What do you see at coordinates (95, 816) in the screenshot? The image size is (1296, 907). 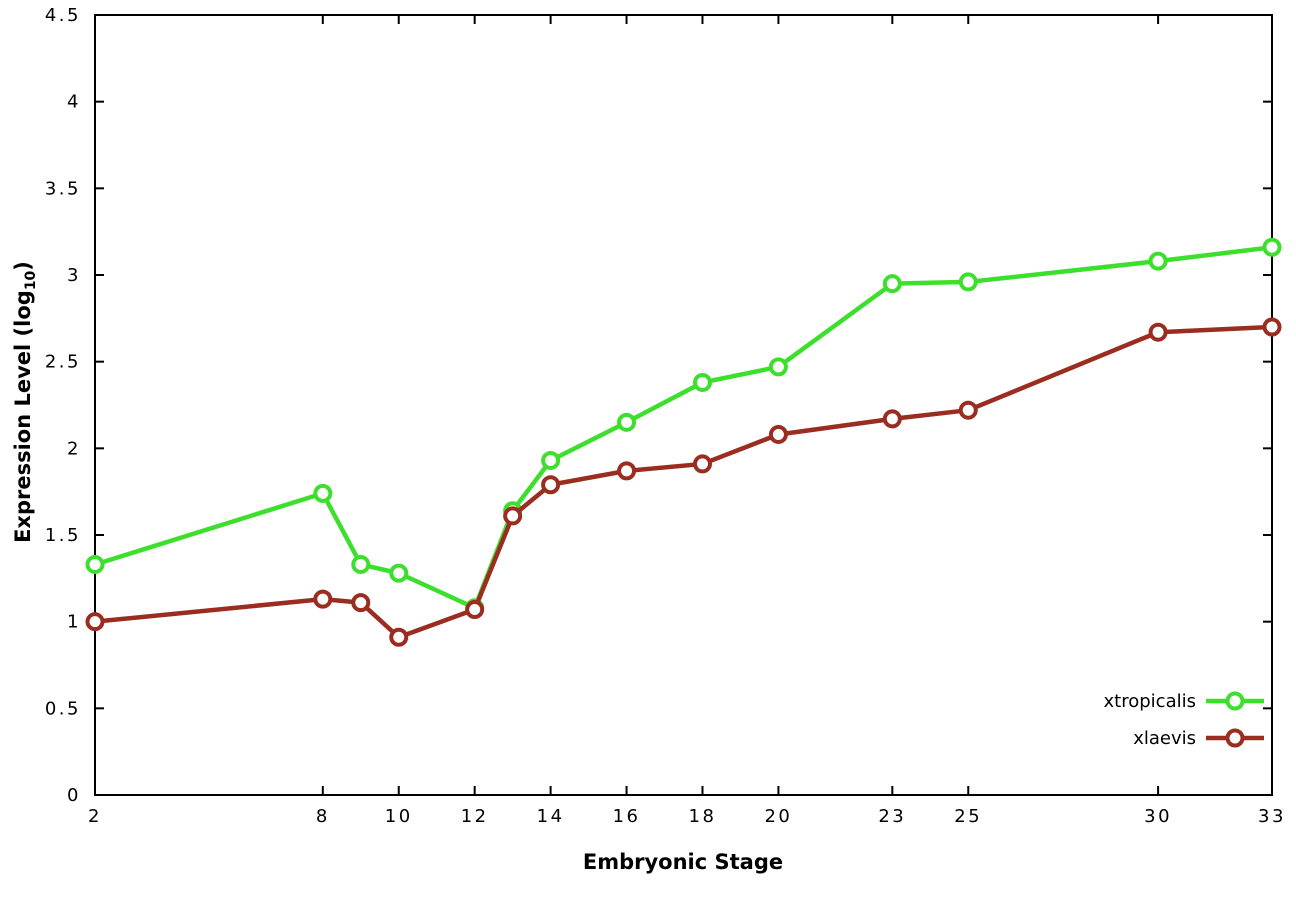 I see `x-tick-label: 2` at bounding box center [95, 816].